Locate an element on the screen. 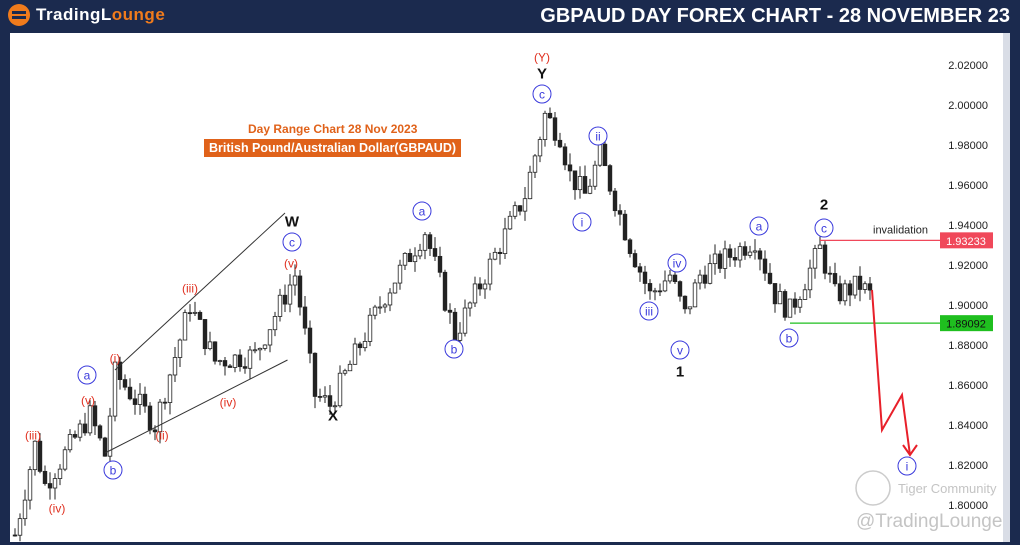 Image resolution: width=1020 pixels, height=545 pixels. logo-text: TradingL is located at coordinates (74, 14).